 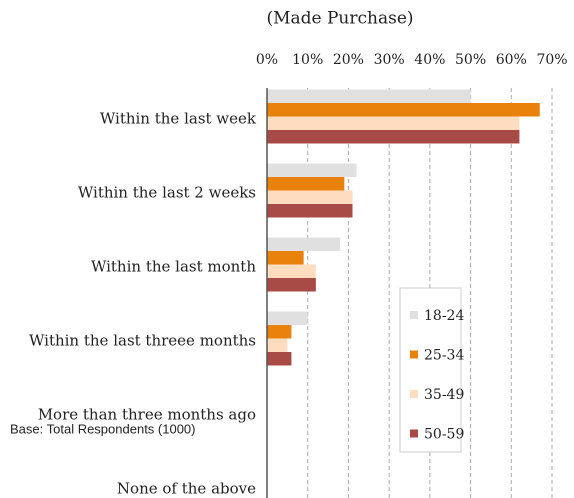 What do you see at coordinates (444, 356) in the screenshot?
I see `legend-label: 25-34` at bounding box center [444, 356].